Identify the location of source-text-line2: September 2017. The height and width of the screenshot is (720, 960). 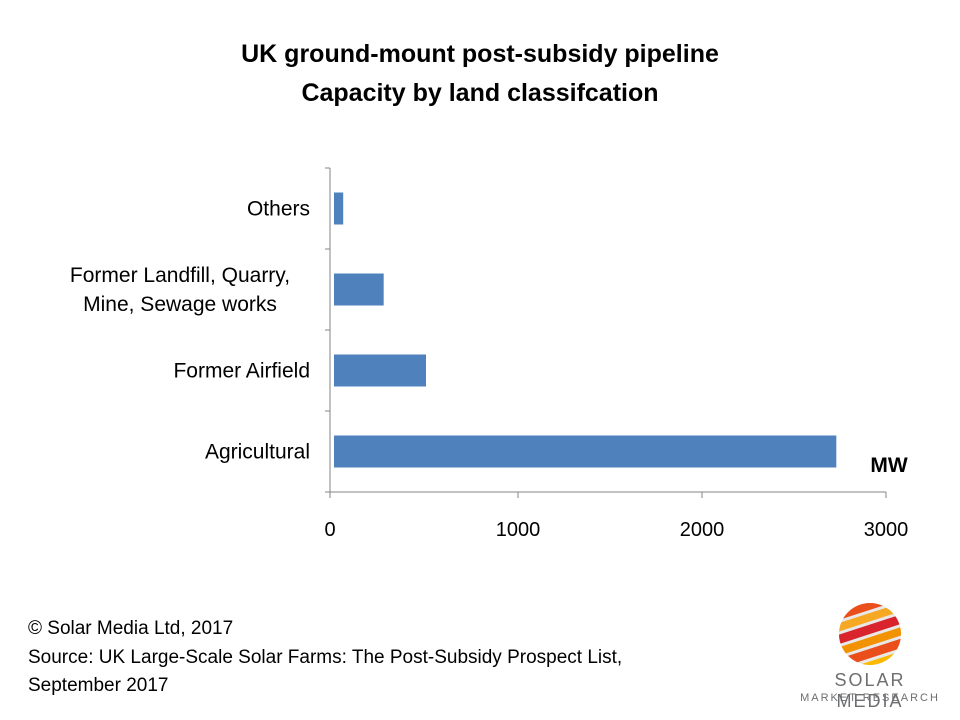
(98, 685).